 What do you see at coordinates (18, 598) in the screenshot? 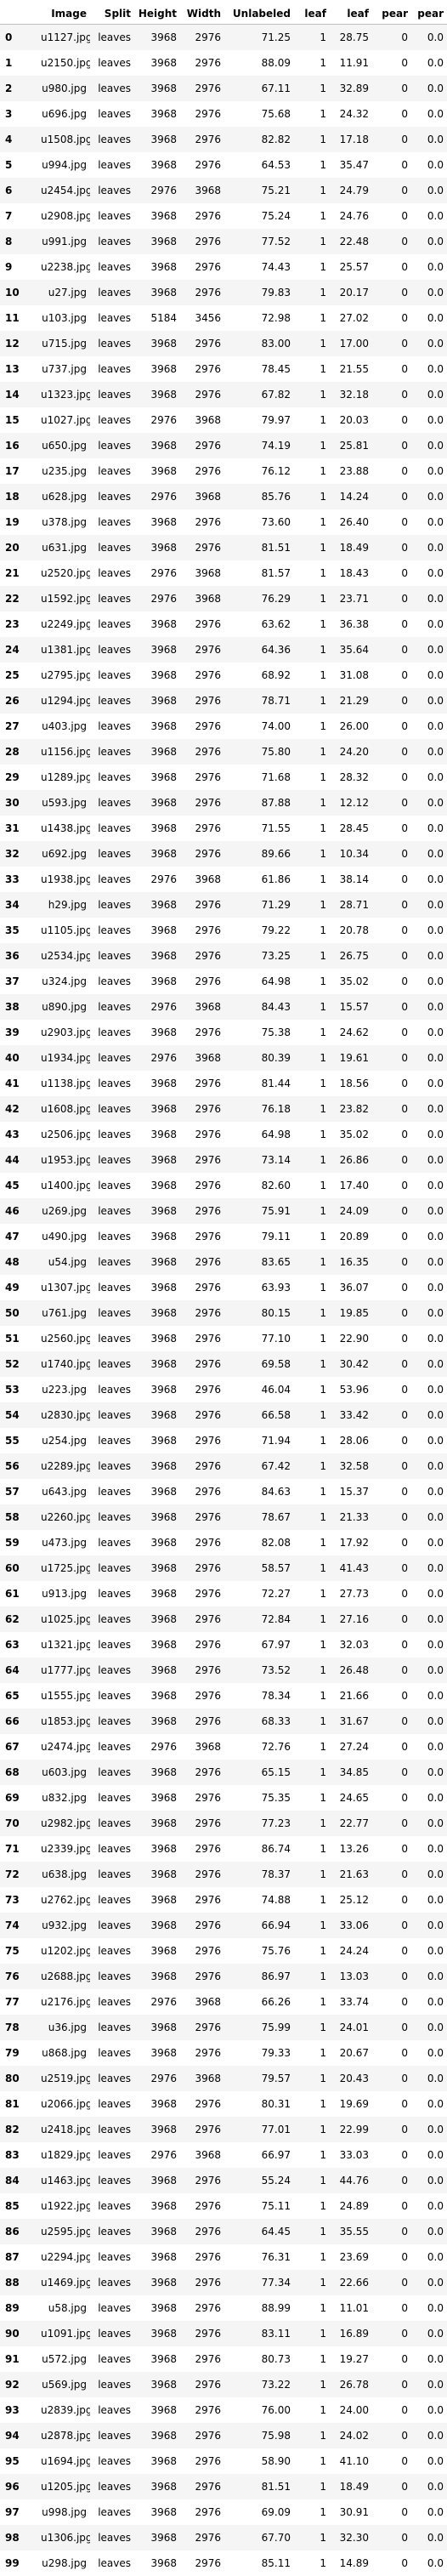
I see `row-index: 22` at bounding box center [18, 598].